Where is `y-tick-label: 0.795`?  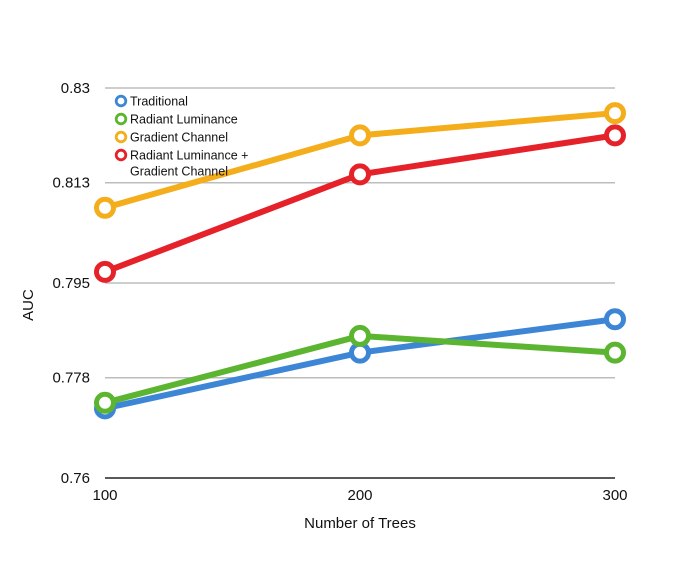 y-tick-label: 0.795 is located at coordinates (71, 283).